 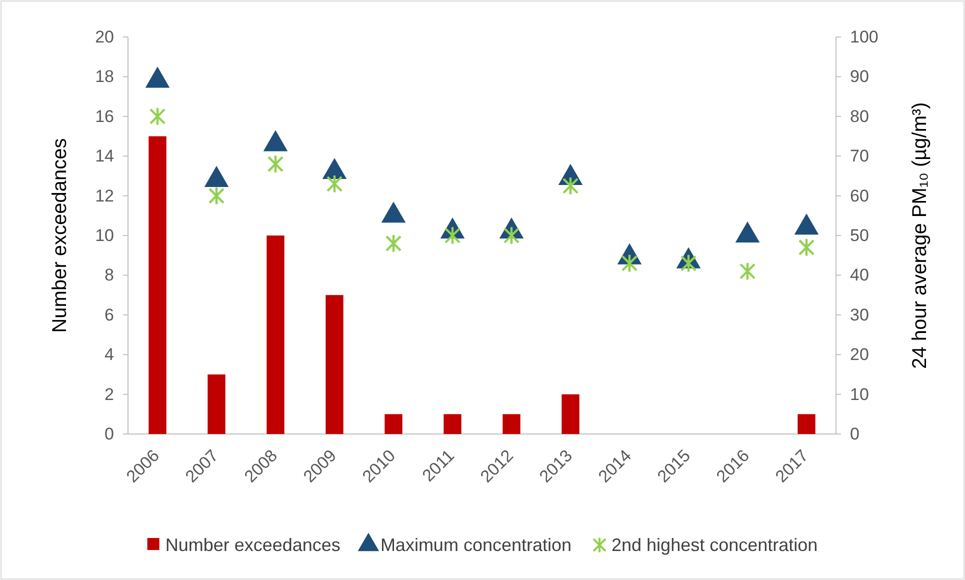 I want to click on y2-tick-label: 50, so click(x=859, y=235).